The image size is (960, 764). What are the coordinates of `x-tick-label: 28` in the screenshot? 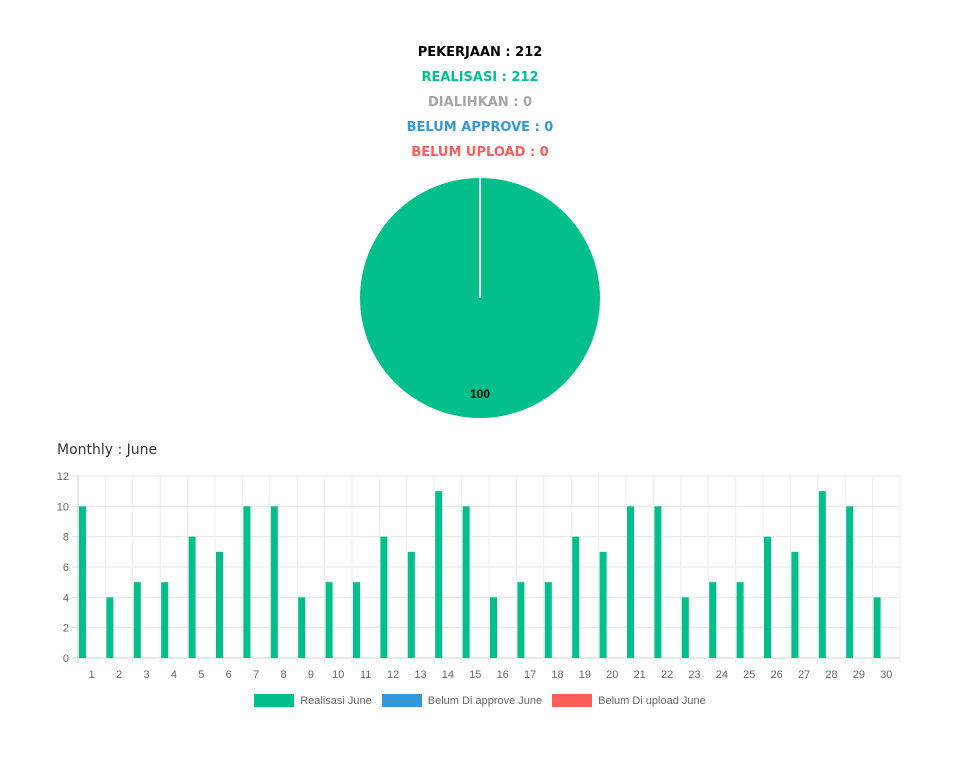 It's located at (831, 675).